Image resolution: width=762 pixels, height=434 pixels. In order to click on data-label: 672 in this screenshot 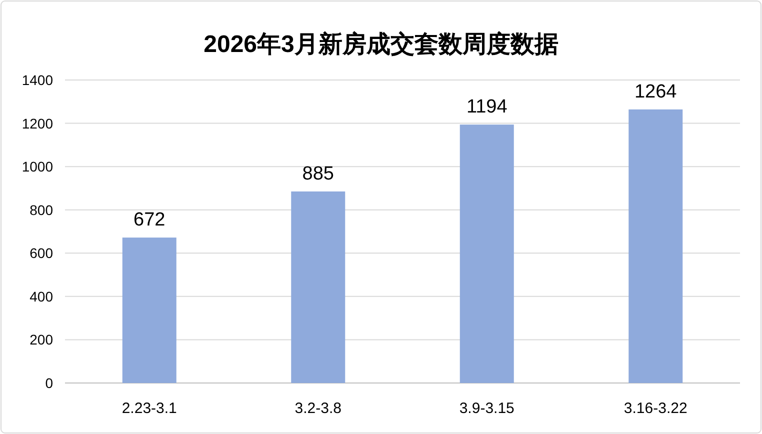, I will do `click(150, 220)`.